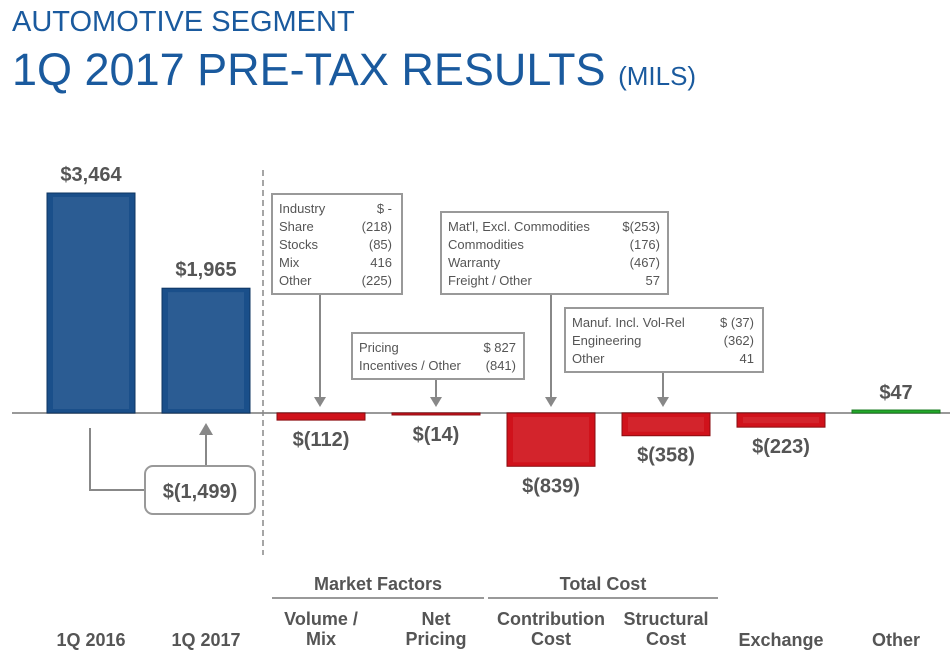 Image resolution: width=950 pixels, height=661 pixels. I want to click on callout-item-label: Stocks, so click(299, 244).